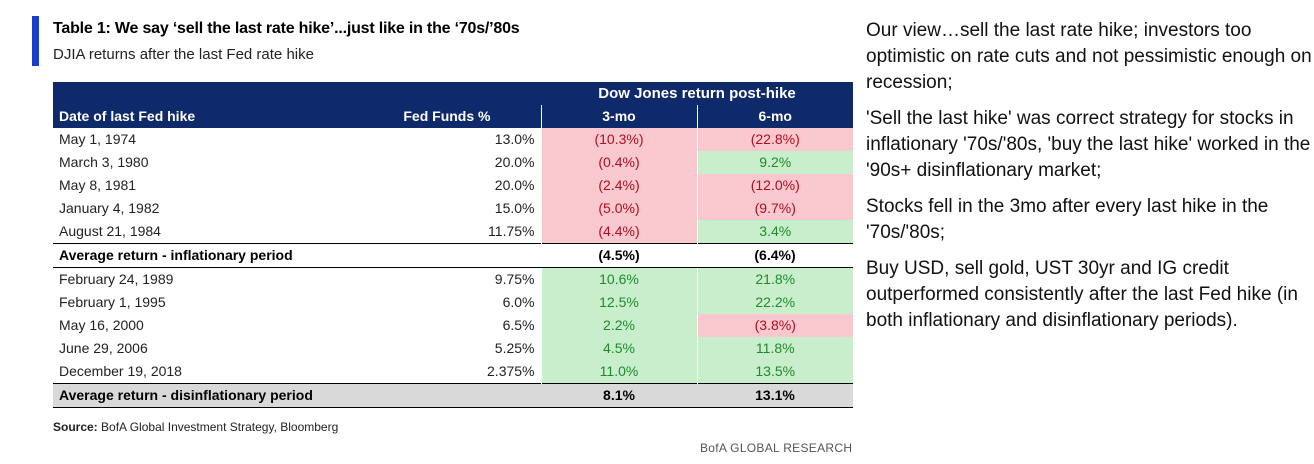 This screenshot has height=464, width=1314. Describe the element at coordinates (618, 208) in the screenshot. I see `row-3mo: (5.0%)` at that location.